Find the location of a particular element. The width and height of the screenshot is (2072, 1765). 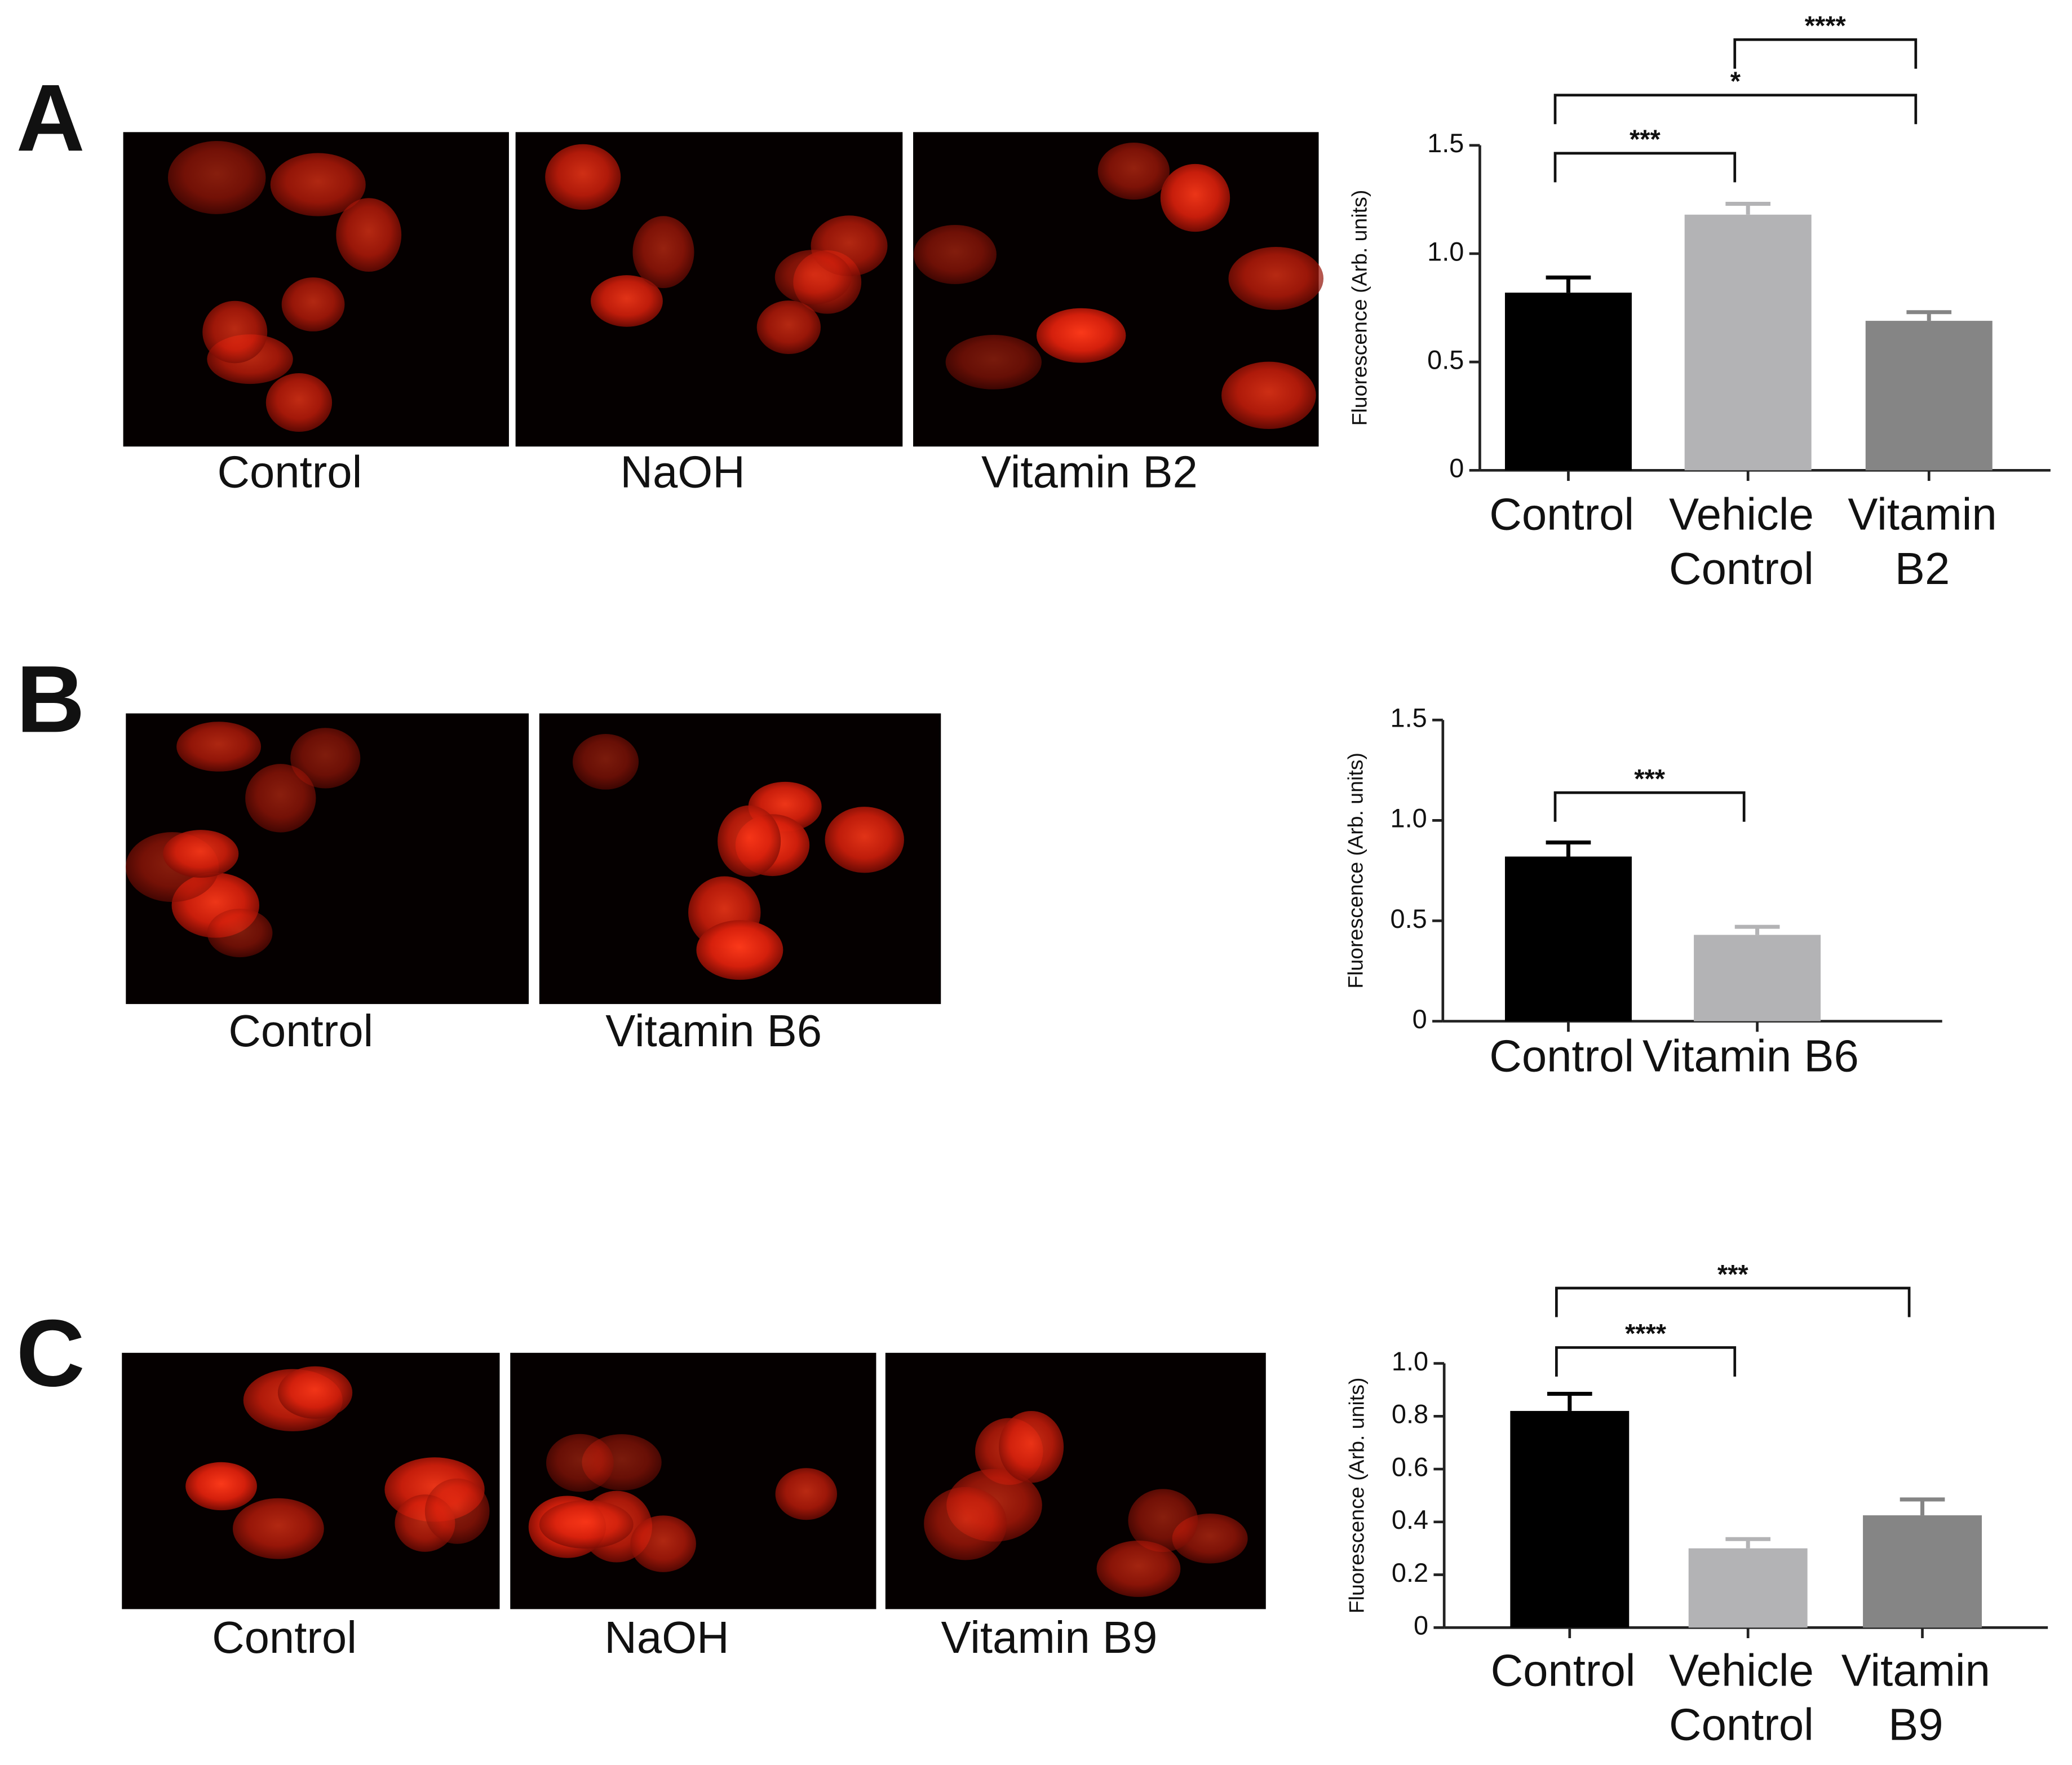

micrograph is located at coordinates (1075, 1480).